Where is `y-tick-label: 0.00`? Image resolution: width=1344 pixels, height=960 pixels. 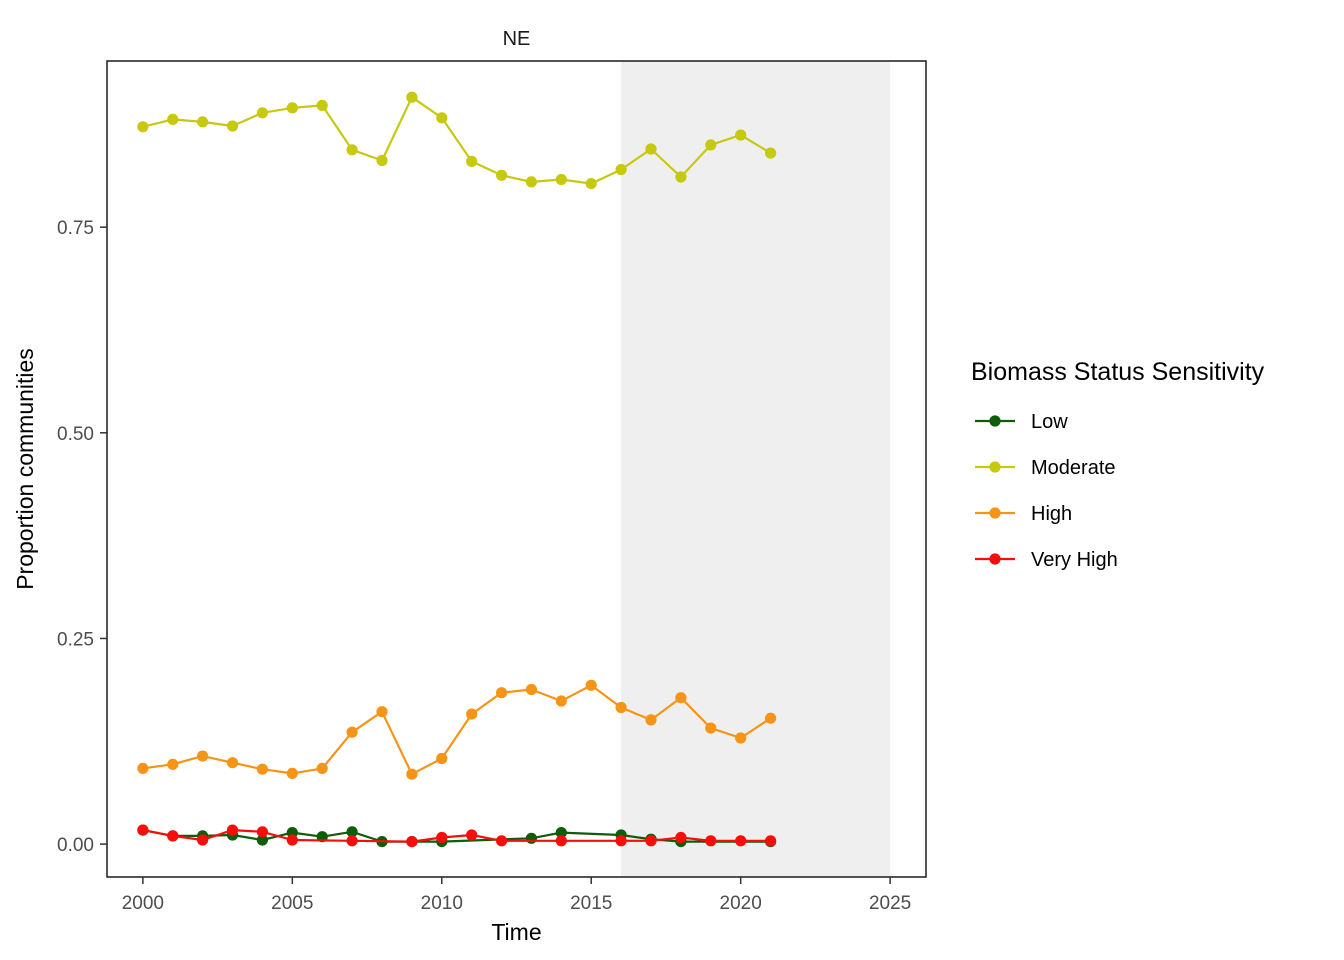
y-tick-label: 0.00 is located at coordinates (75, 845).